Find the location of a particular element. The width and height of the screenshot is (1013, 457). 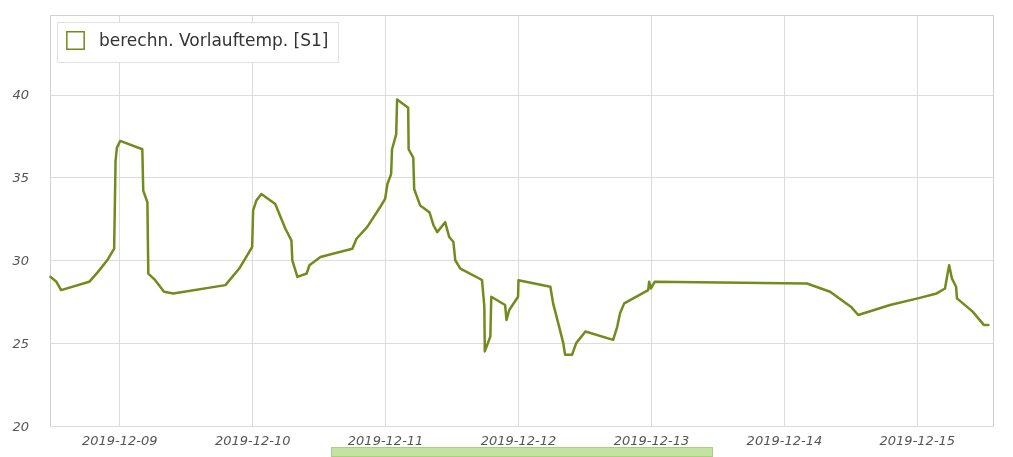

x-tick-label: 2019-12-15 is located at coordinates (917, 440).